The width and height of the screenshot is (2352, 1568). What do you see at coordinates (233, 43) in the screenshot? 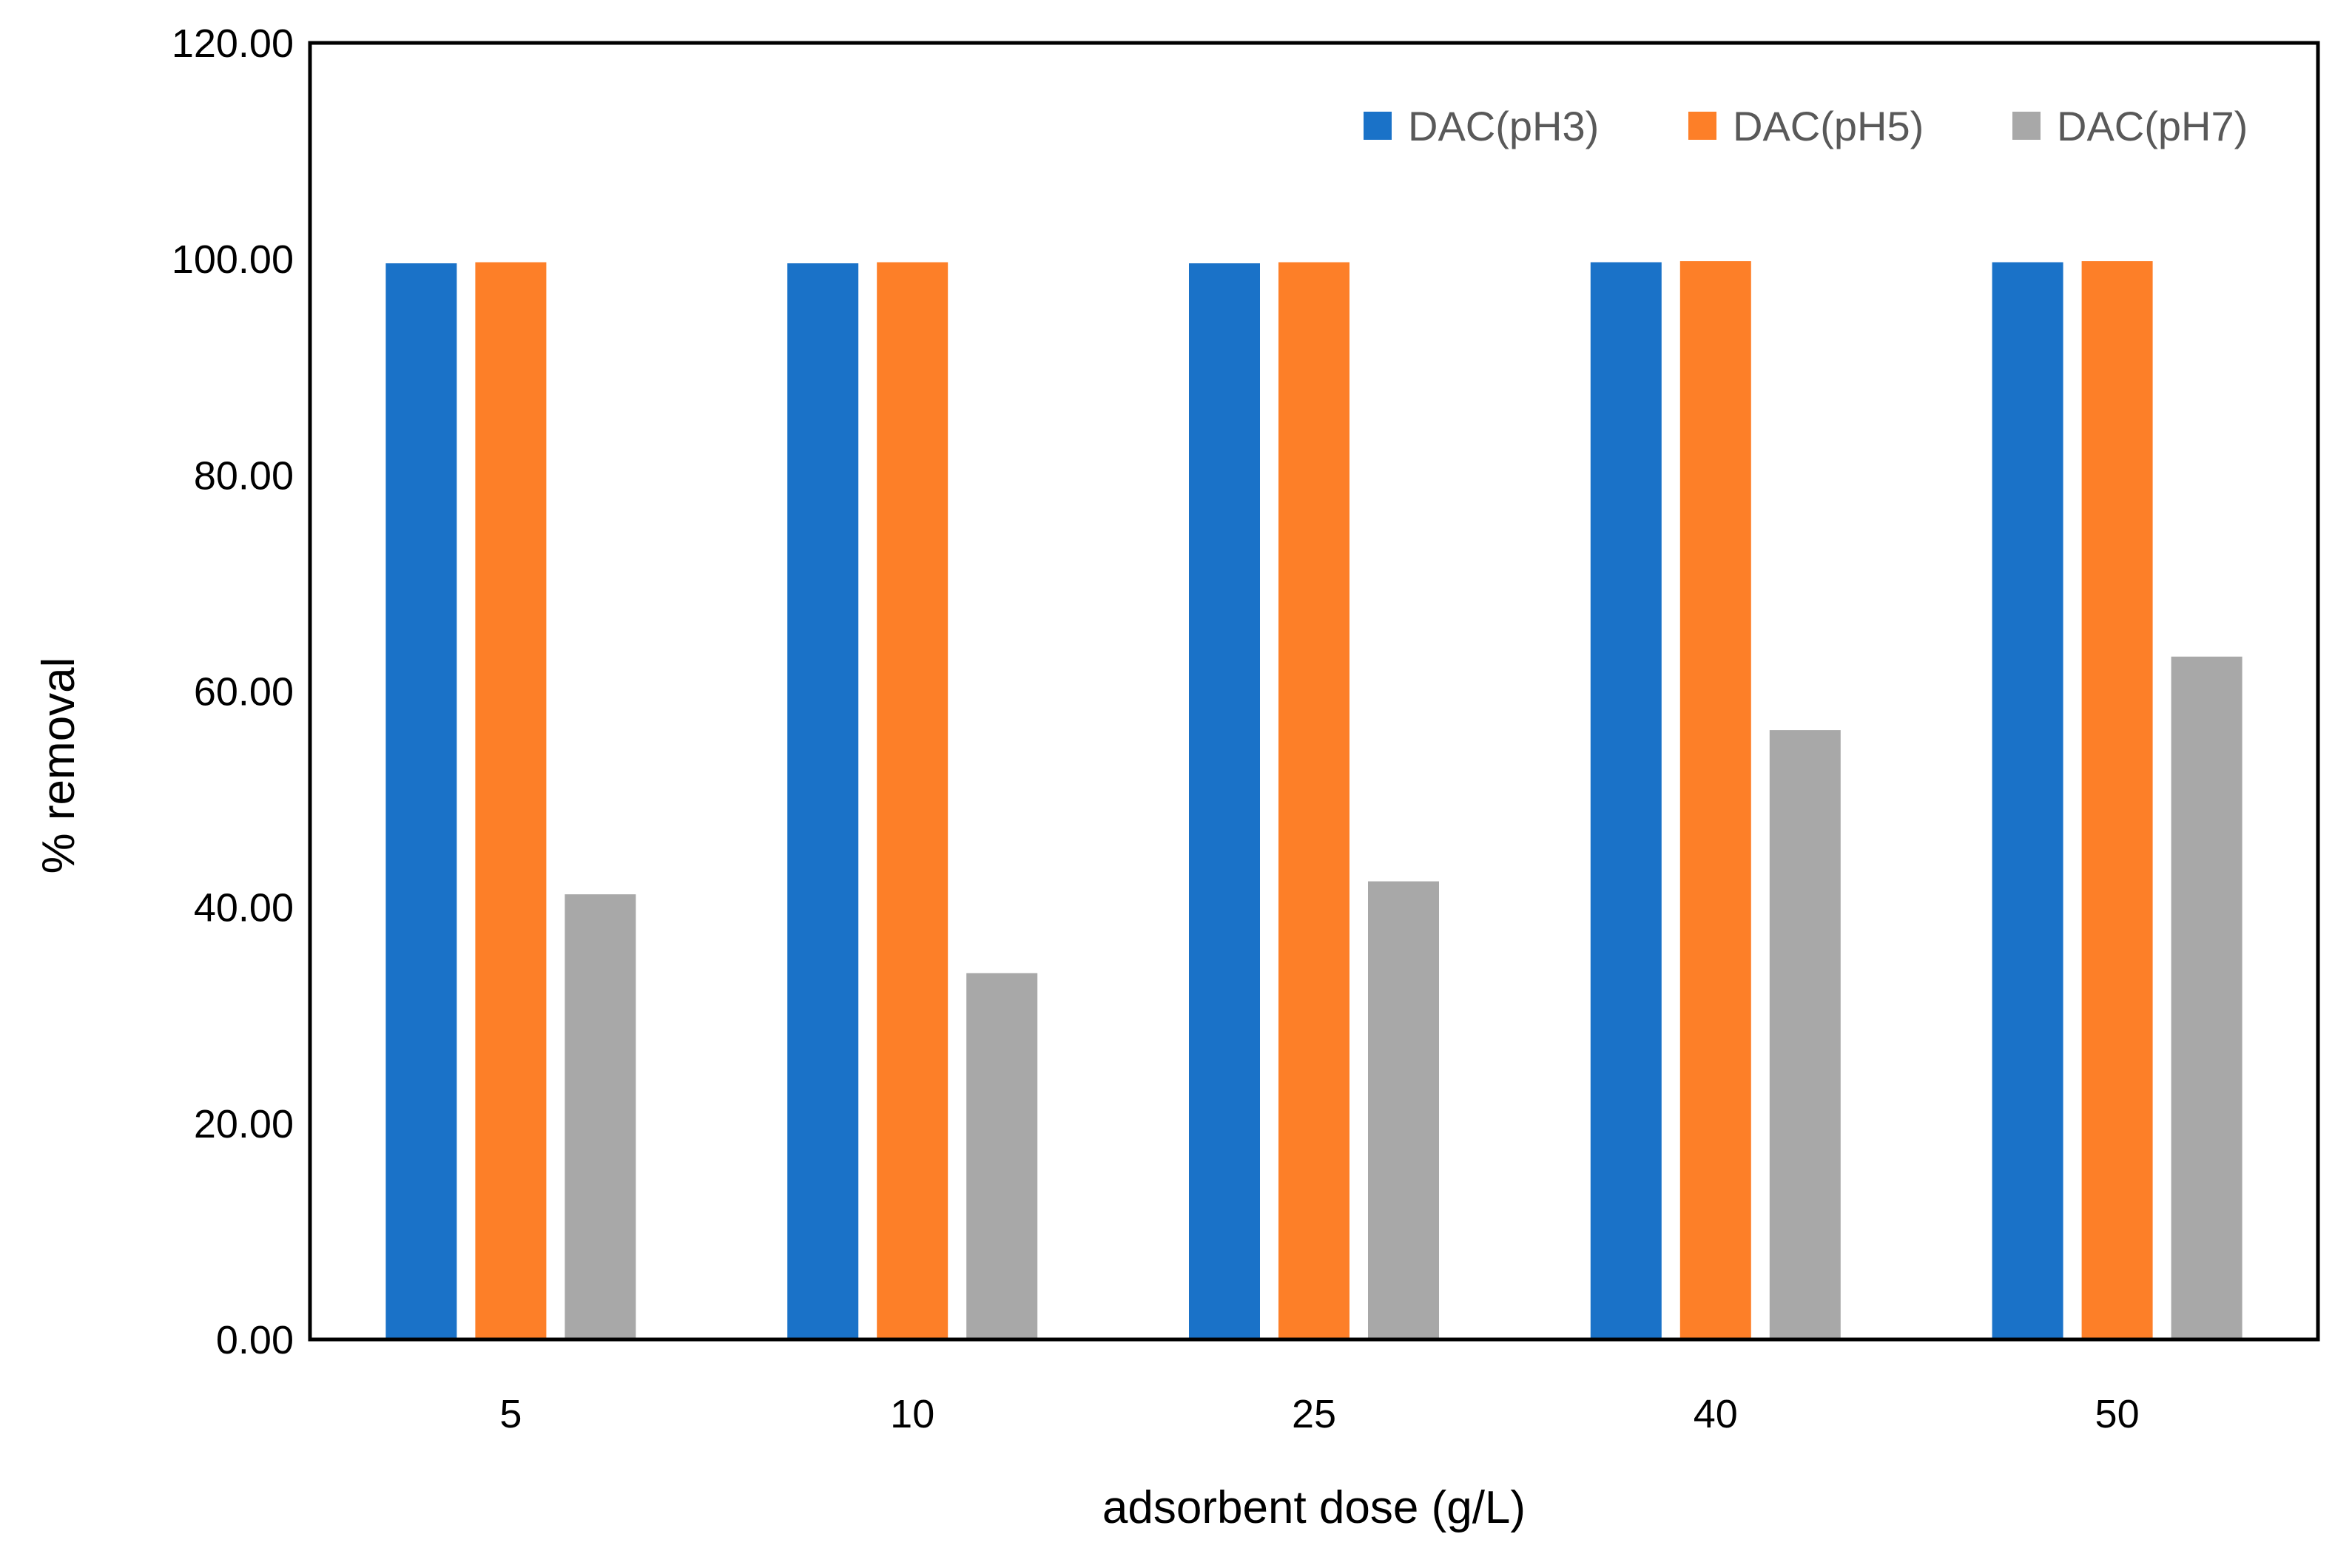
I see `y-tick-label: 120.00` at bounding box center [233, 43].